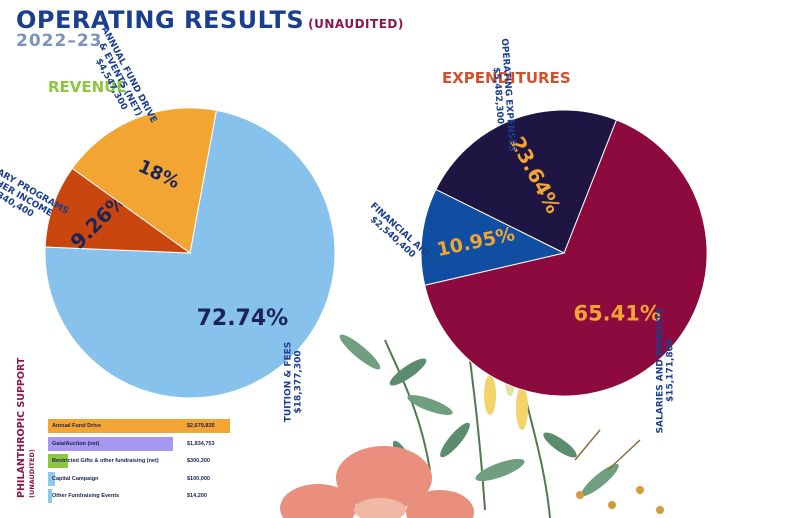 The width and height of the screenshot is (789, 518). What do you see at coordinates (506, 78) in the screenshot?
I see `expenditures-heading: EXPENDITURES` at bounding box center [506, 78].